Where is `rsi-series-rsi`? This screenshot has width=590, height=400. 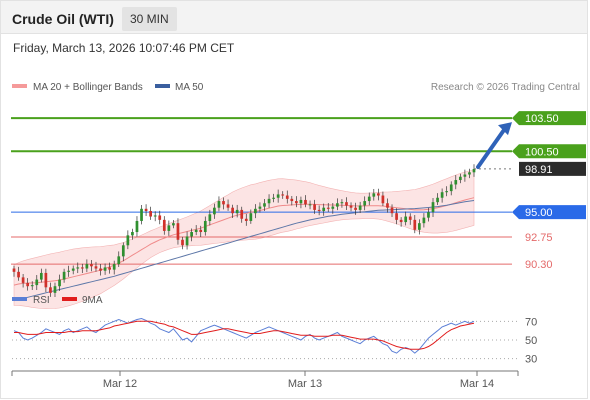 rsi-series-rsi is located at coordinates (244, 335).